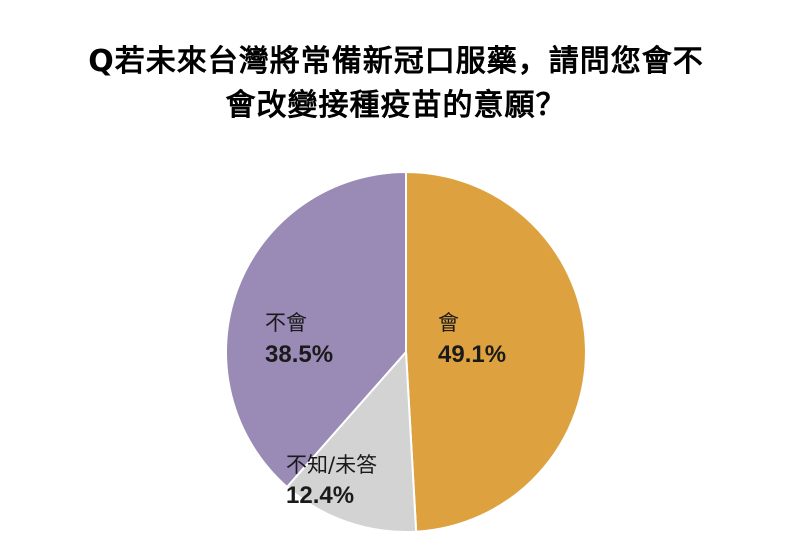 This screenshot has height=555, width=792. I want to click on pie-labels: 會 49.1% 不知/未答 12.4% 不會 38.5%, so click(385, 410).